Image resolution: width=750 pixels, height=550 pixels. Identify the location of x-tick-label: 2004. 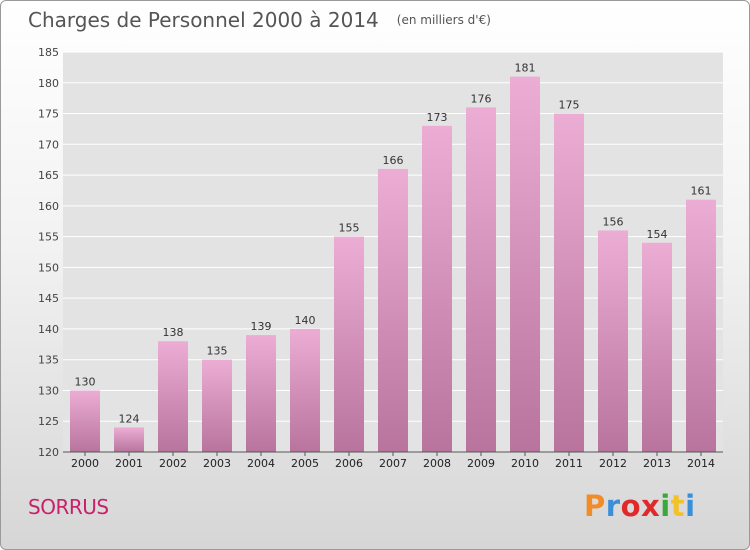
(261, 463).